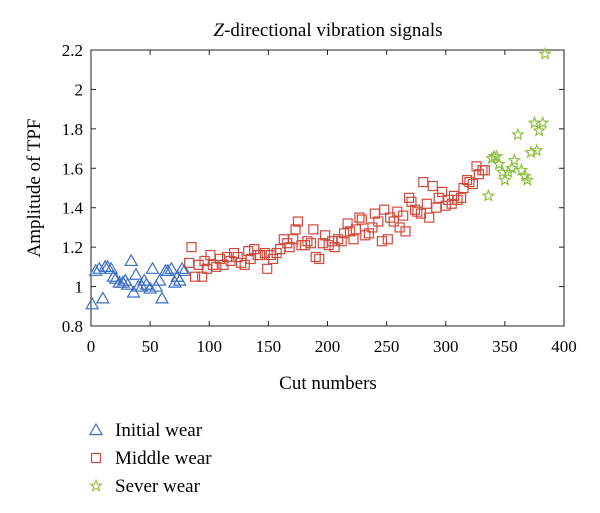  What do you see at coordinates (79, 287) in the screenshot?
I see `y-tick-label: 1` at bounding box center [79, 287].